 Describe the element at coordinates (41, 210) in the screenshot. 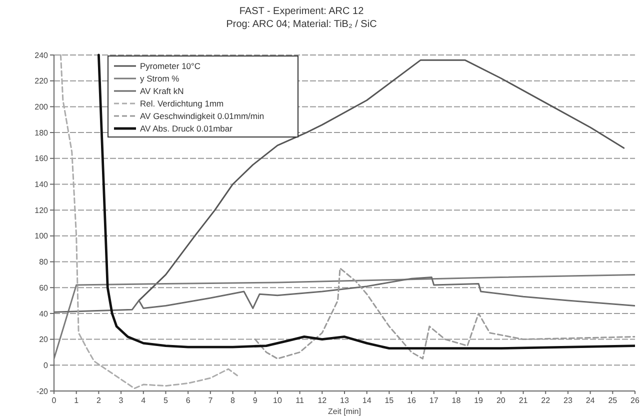

I see `y-tick-label: 120` at that location.